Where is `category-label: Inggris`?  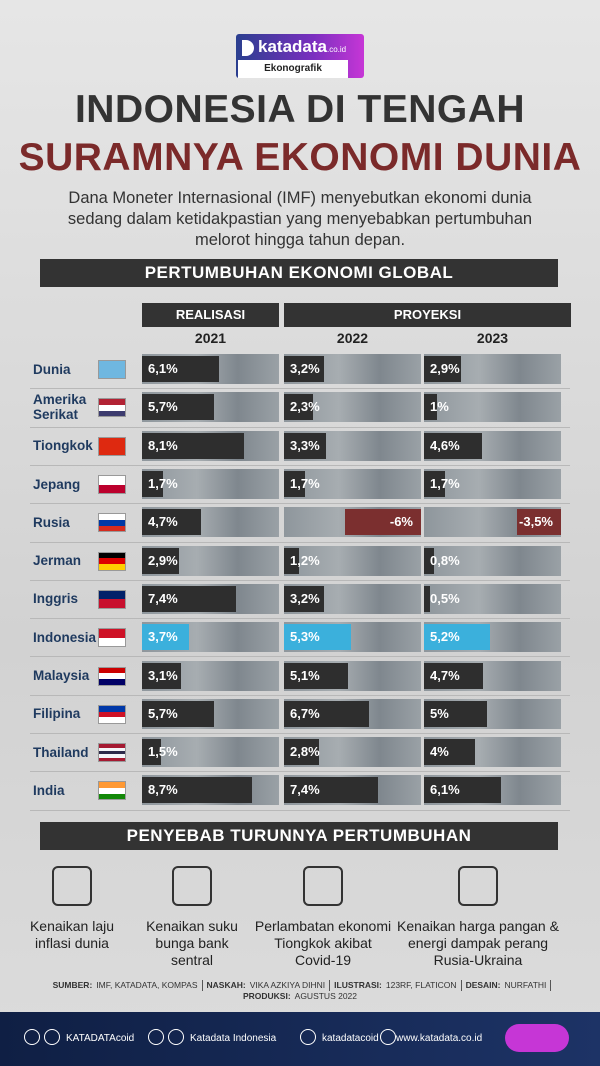 category-label: Inggris is located at coordinates (56, 599).